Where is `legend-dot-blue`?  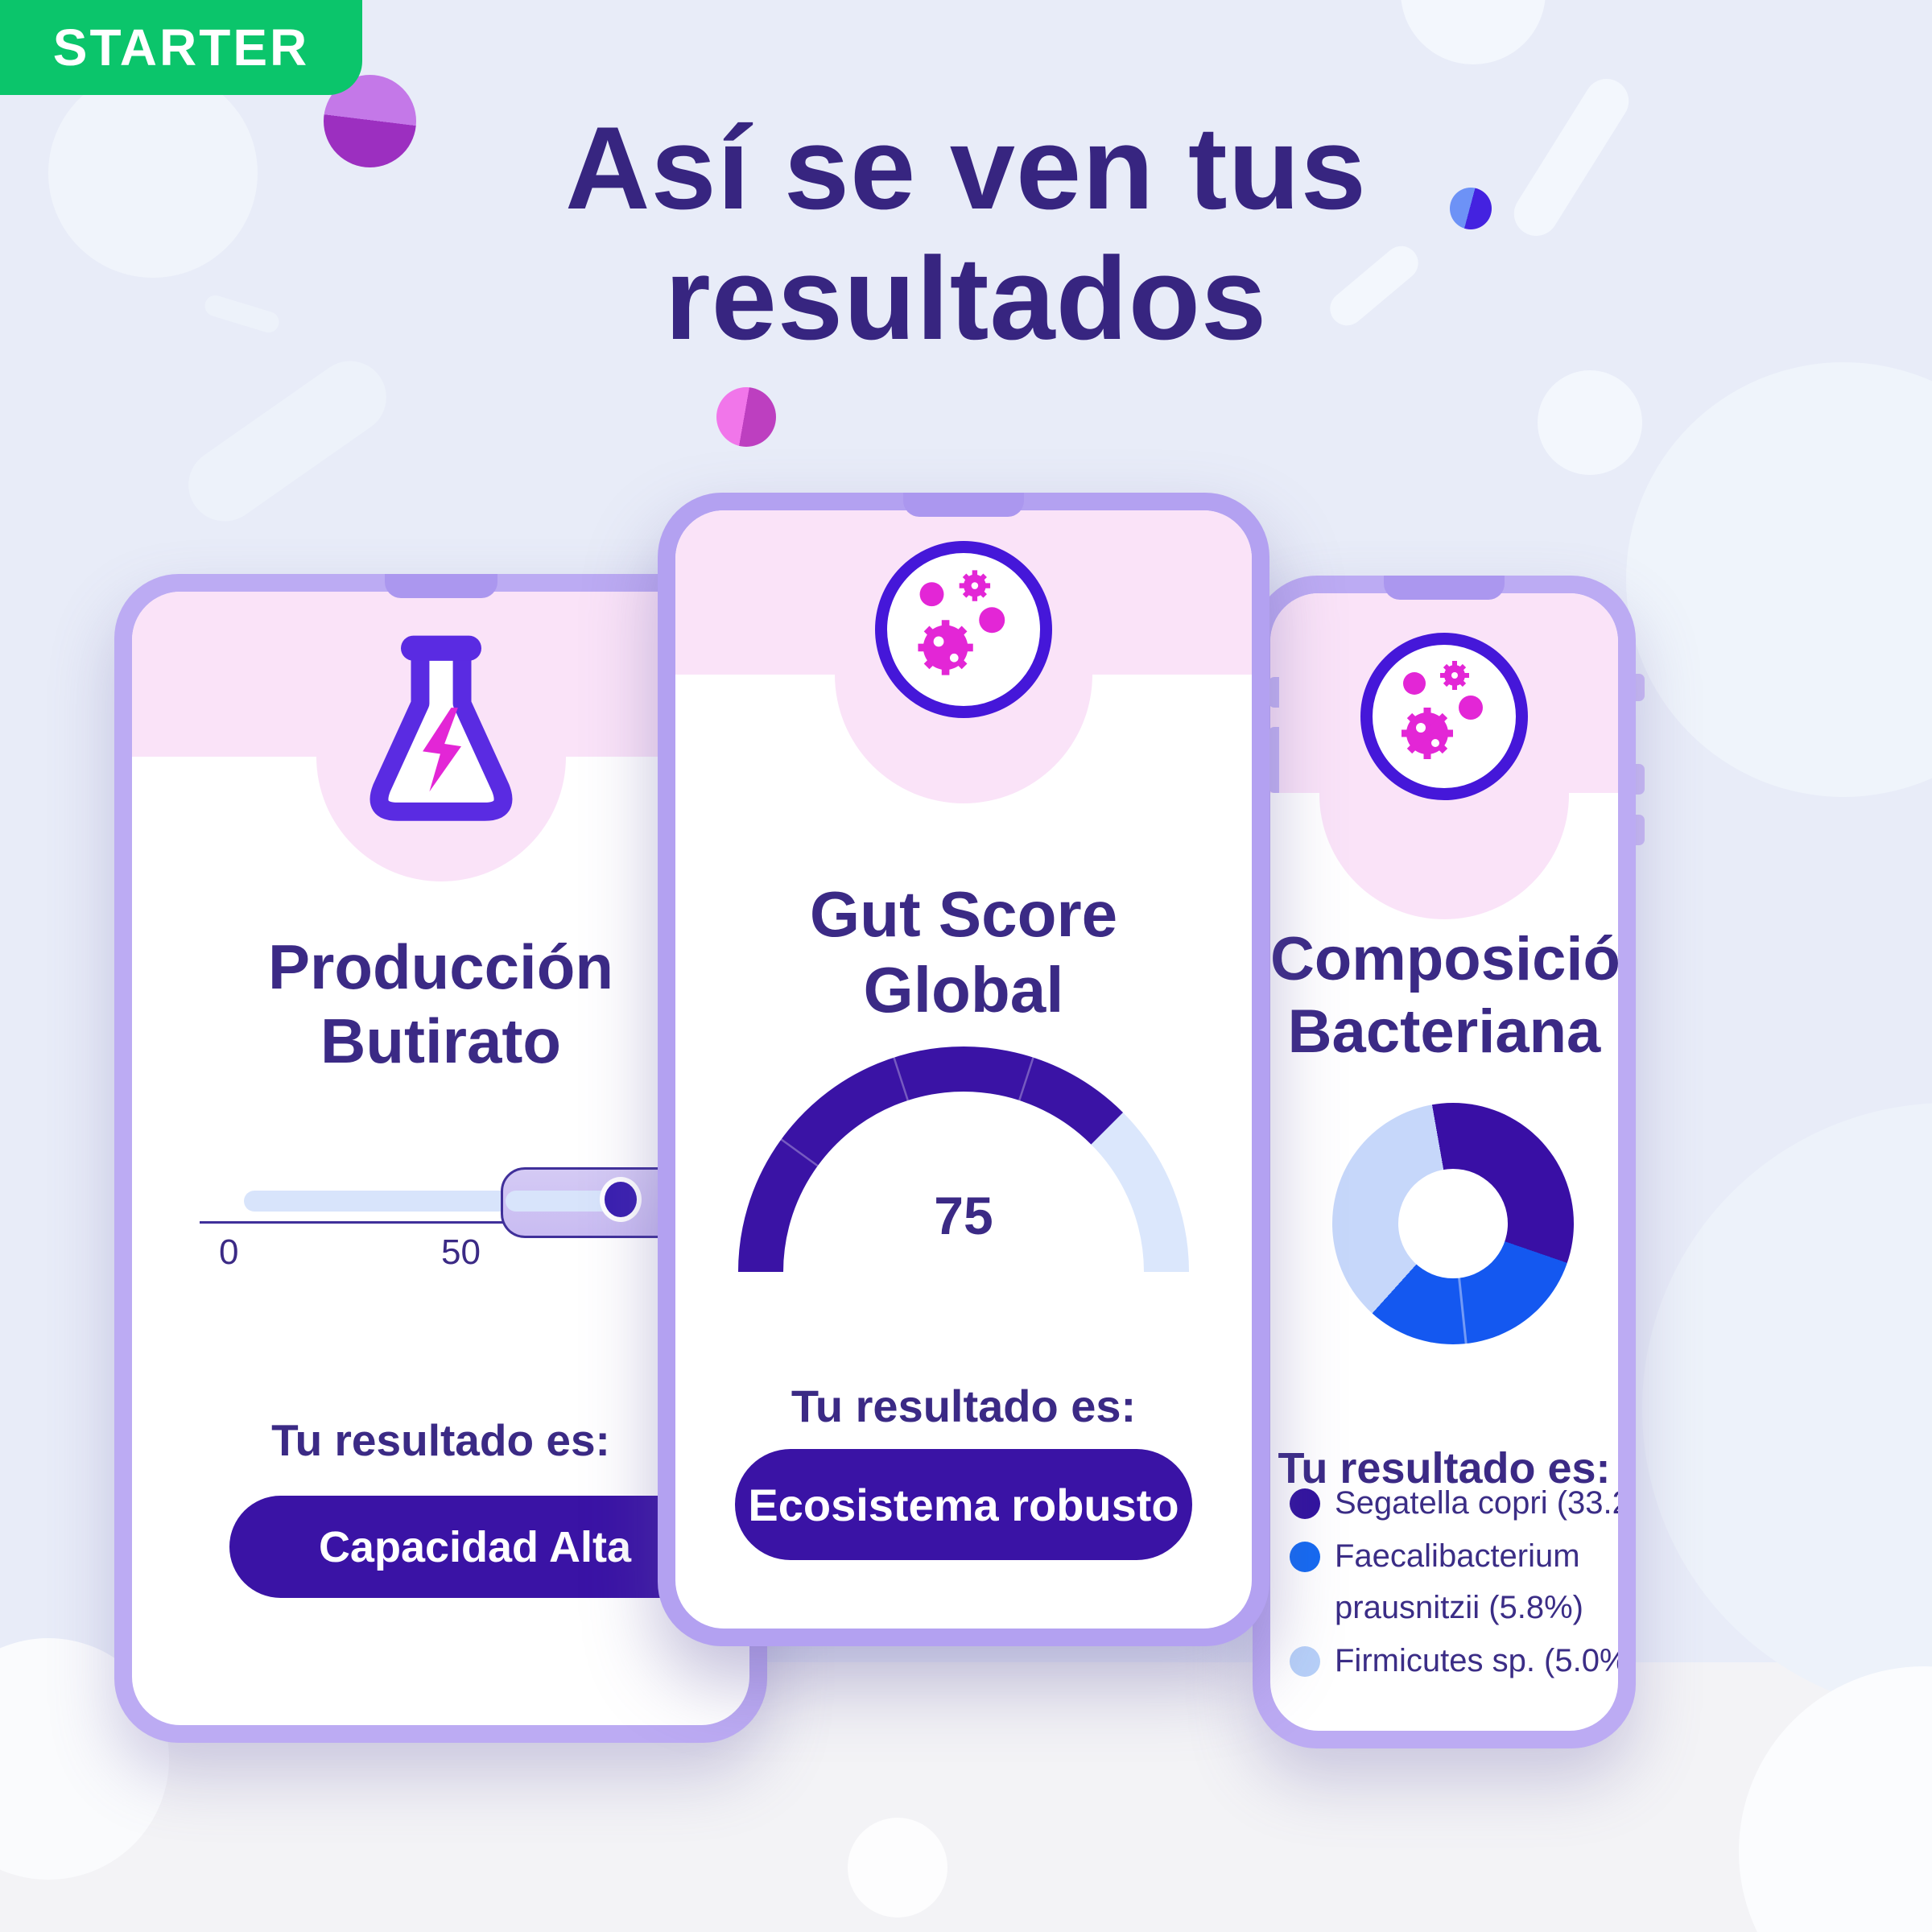 legend-dot-blue is located at coordinates (1305, 1557).